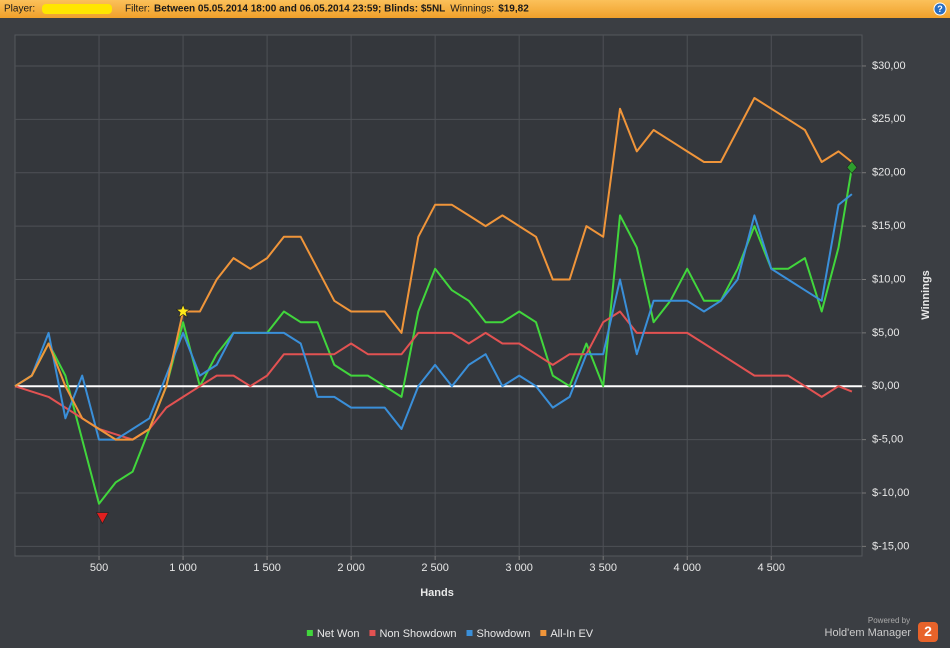 This screenshot has width=950, height=648. Describe the element at coordinates (890, 546) in the screenshot. I see `y-tick-label: $-15,00` at that location.